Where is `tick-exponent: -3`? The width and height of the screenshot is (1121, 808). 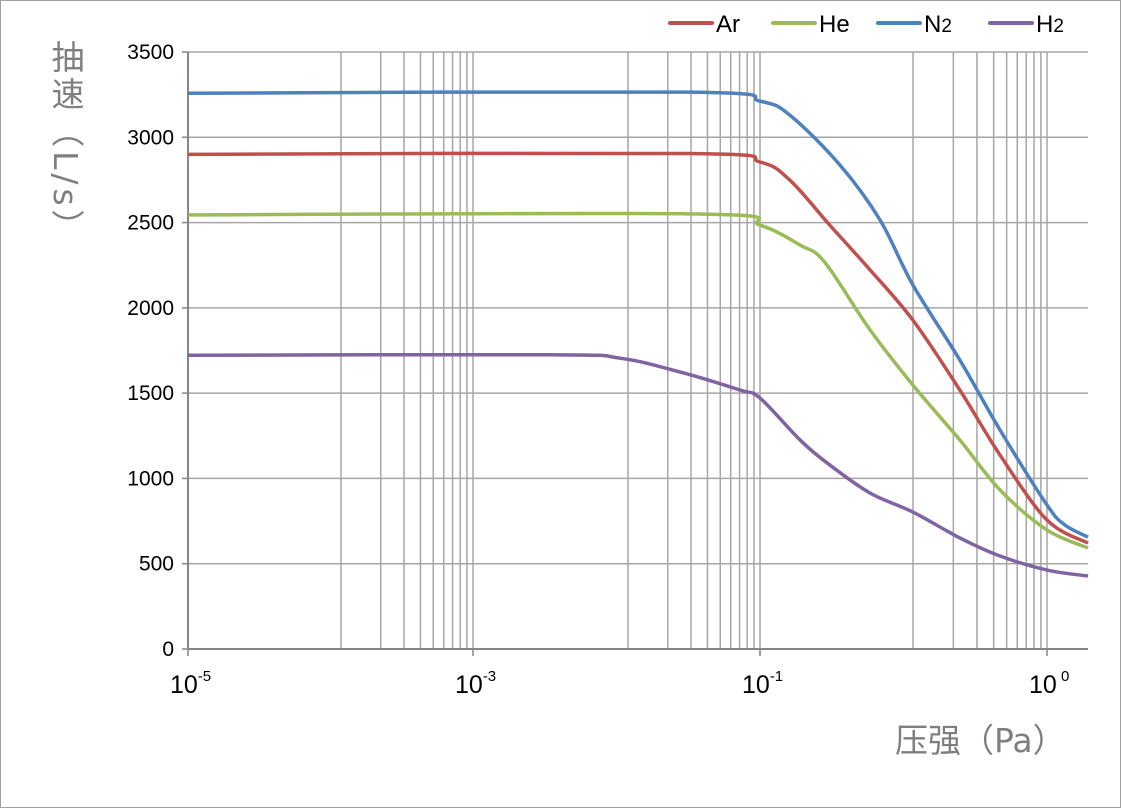
tick-exponent: -3 is located at coordinates (489, 676).